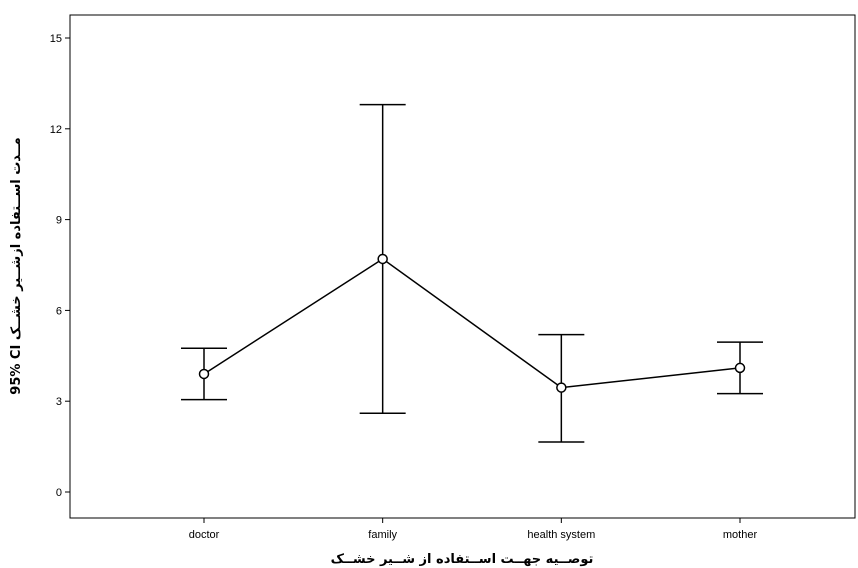  What do you see at coordinates (16, 265) in the screenshot?
I see `y-axis-title: 95% CI مــدت اســتفاده ازشــیر خشــک` at bounding box center [16, 265].